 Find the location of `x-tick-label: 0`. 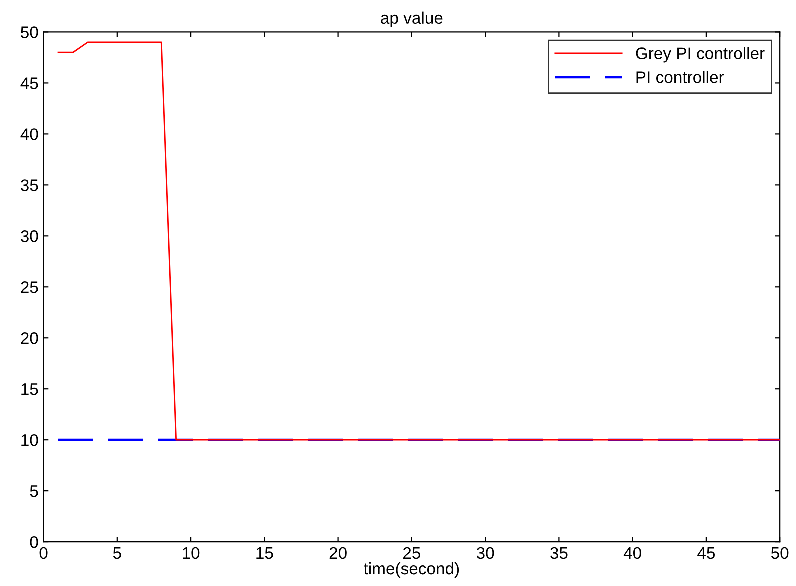

x-tick-label: 0 is located at coordinates (44, 553).